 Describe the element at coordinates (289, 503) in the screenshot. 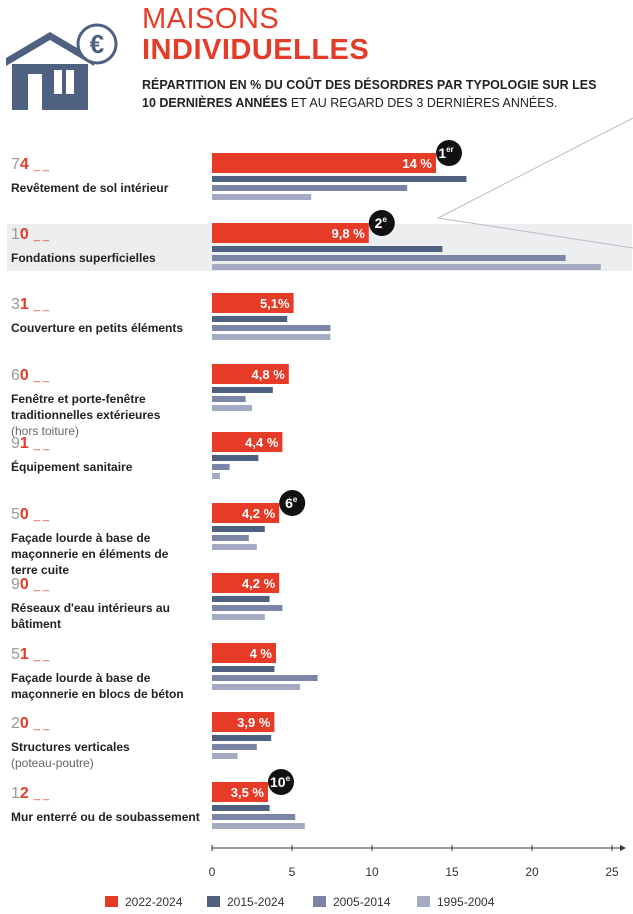

I see `rank-number: 6` at that location.